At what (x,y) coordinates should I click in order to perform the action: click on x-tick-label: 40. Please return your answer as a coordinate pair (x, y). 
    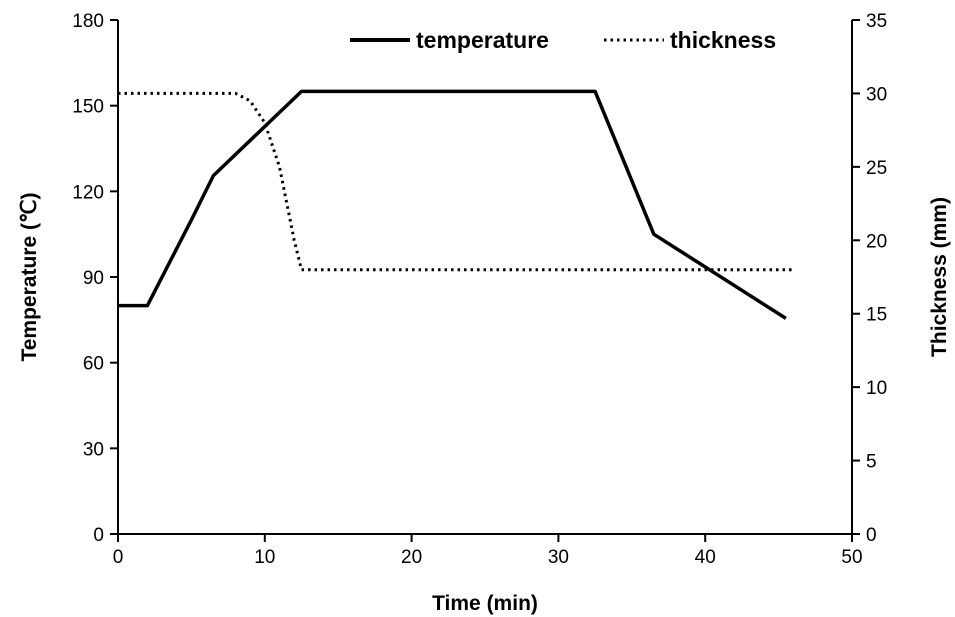
    Looking at the image, I should click on (705, 557).